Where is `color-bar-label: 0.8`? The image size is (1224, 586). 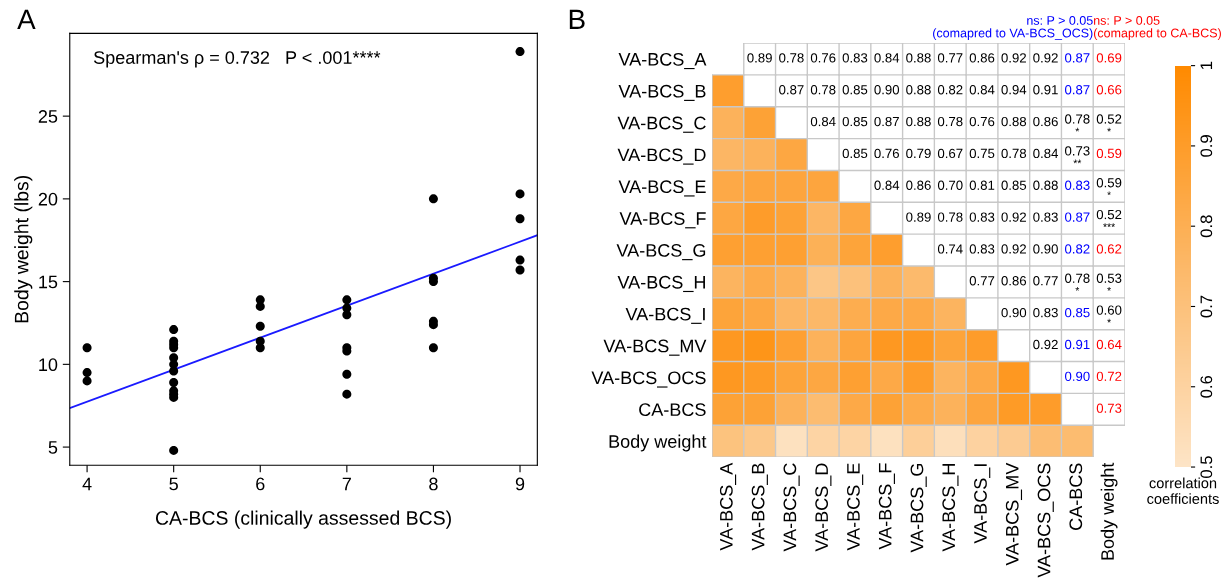 color-bar-label: 0.8 is located at coordinates (1206, 226).